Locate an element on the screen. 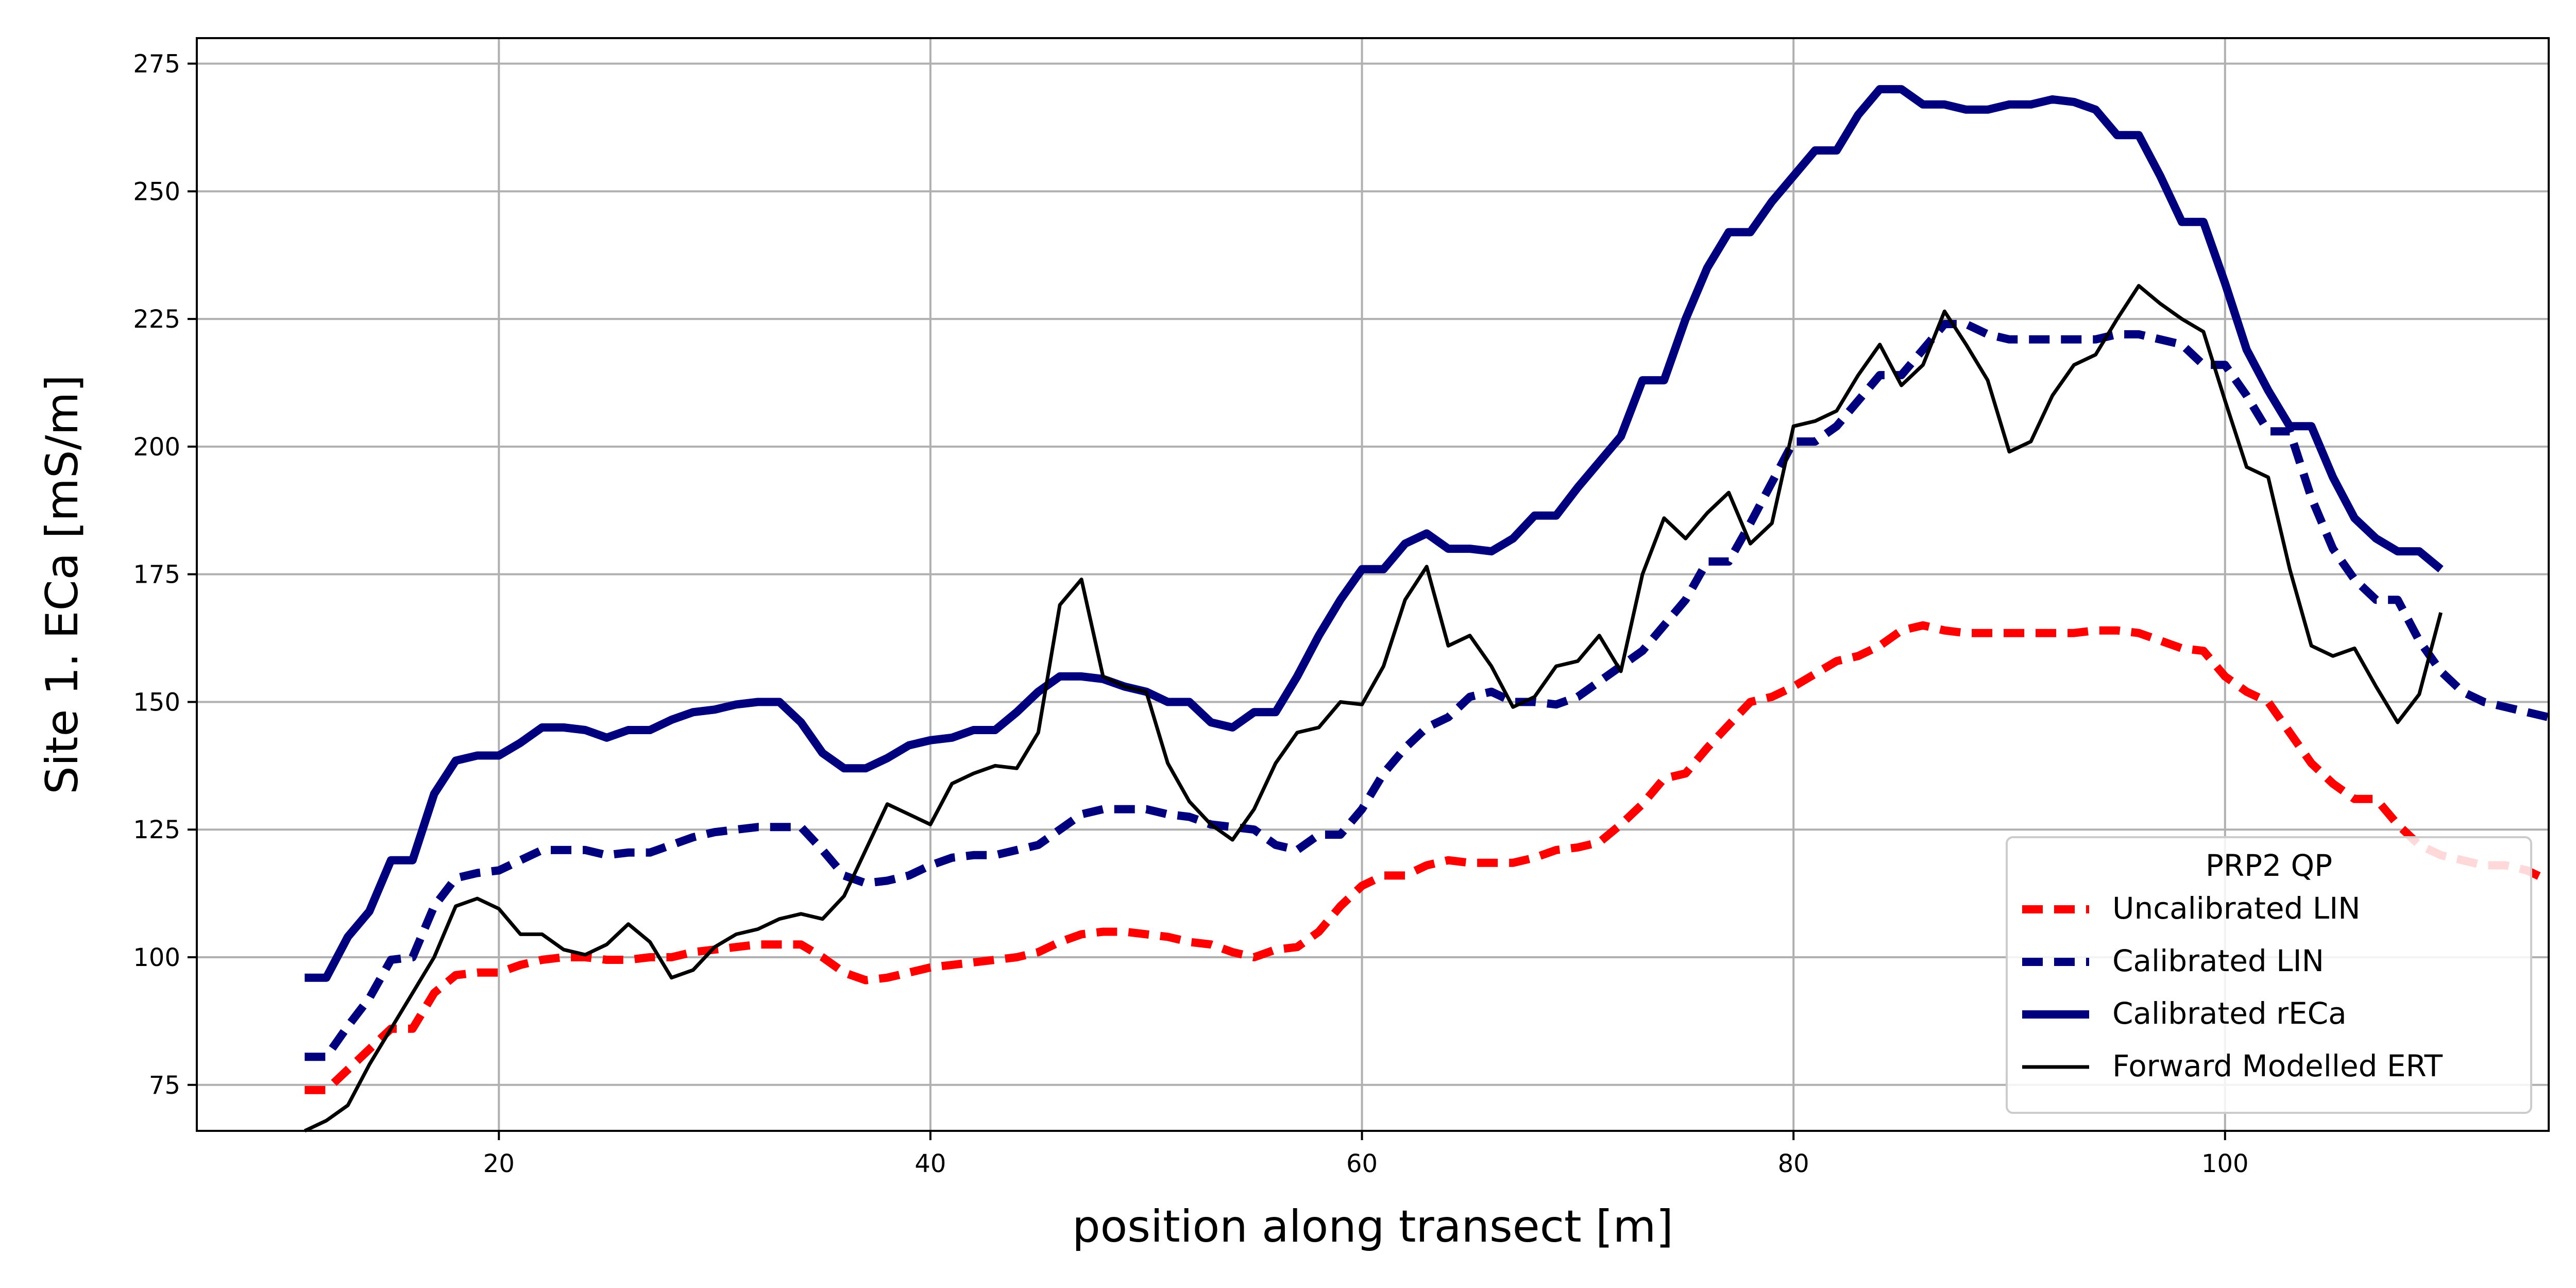 This screenshot has height=1288, width=2576. y-tick-label: 175 is located at coordinates (156, 575).